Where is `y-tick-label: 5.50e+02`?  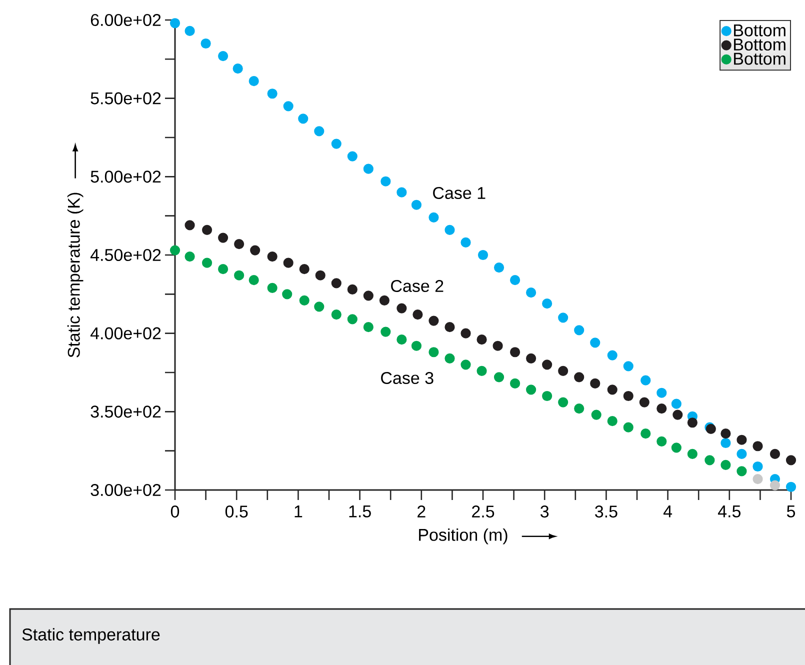 y-tick-label: 5.50e+02 is located at coordinates (125, 98).